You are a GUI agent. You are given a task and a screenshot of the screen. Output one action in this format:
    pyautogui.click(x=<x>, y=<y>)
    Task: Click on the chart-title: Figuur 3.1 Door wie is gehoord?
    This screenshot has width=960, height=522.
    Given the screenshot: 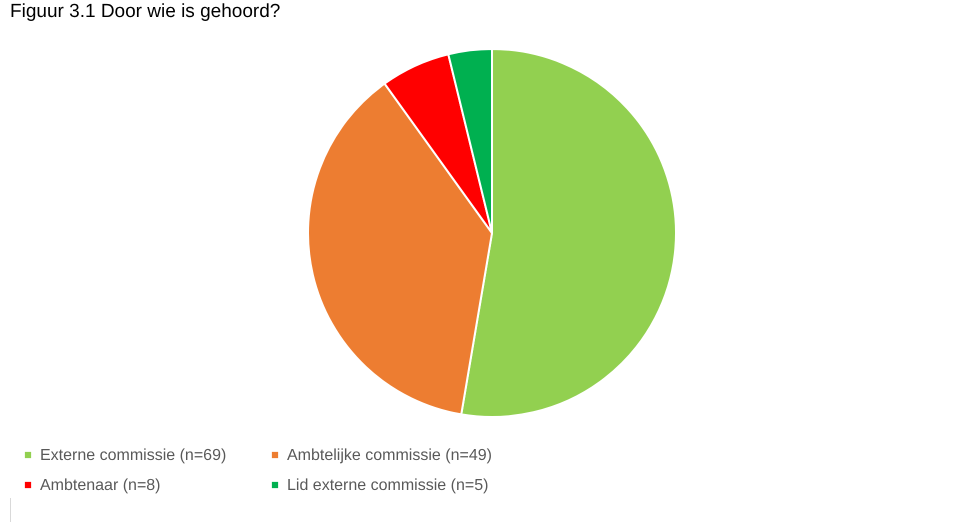 What is the action you would take?
    pyautogui.click(x=145, y=11)
    